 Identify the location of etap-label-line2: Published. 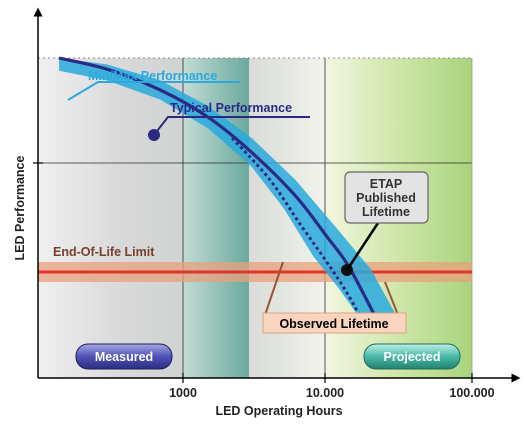
(386, 198).